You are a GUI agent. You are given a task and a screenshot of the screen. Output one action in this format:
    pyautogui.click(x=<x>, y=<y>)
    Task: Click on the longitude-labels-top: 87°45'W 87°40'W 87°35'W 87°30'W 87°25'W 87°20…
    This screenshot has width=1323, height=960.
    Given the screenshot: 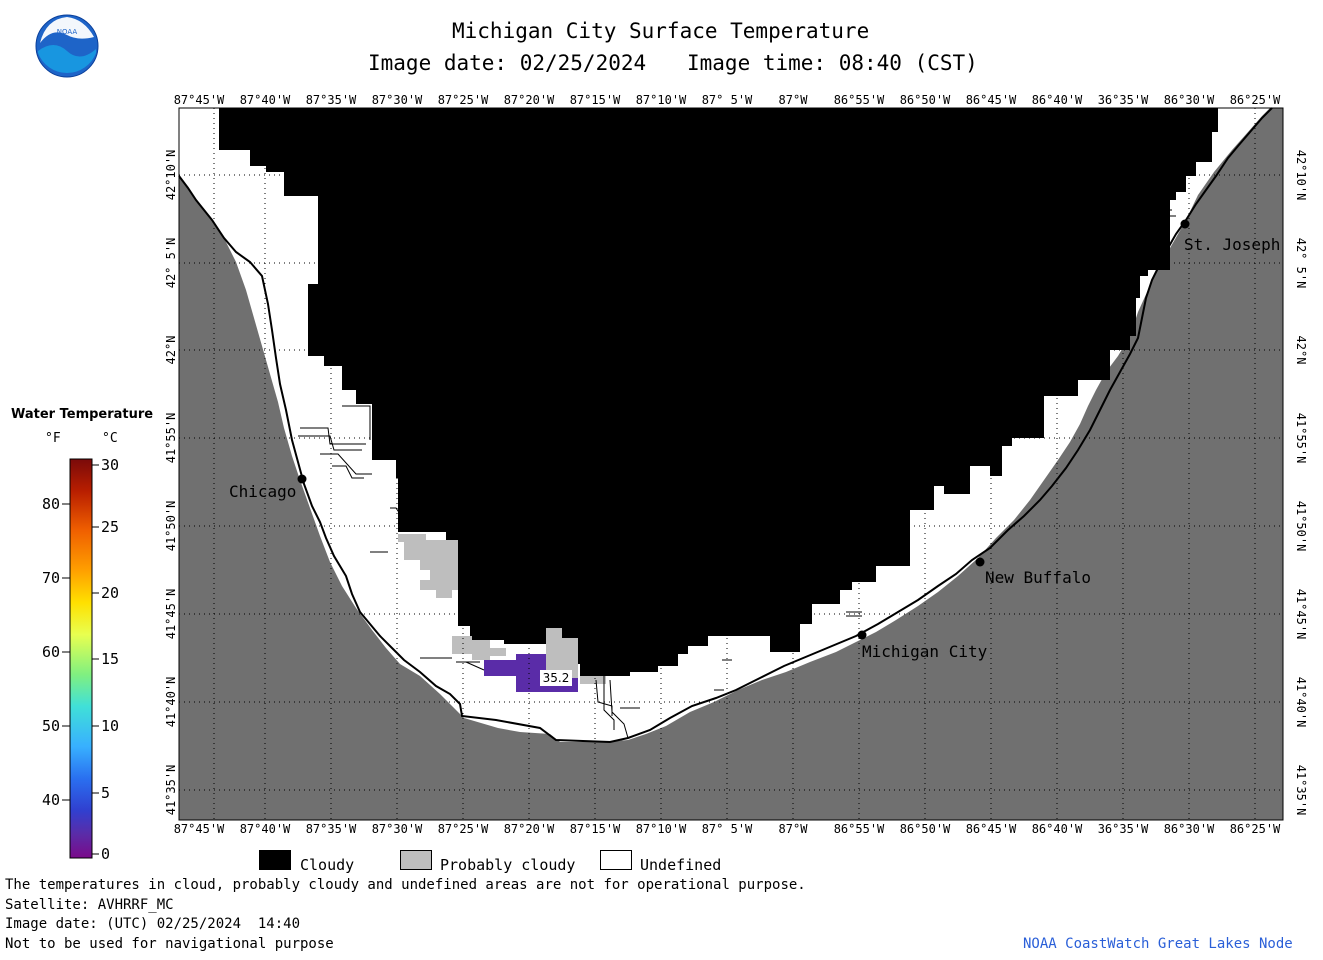 What is the action you would take?
    pyautogui.click(x=727, y=100)
    